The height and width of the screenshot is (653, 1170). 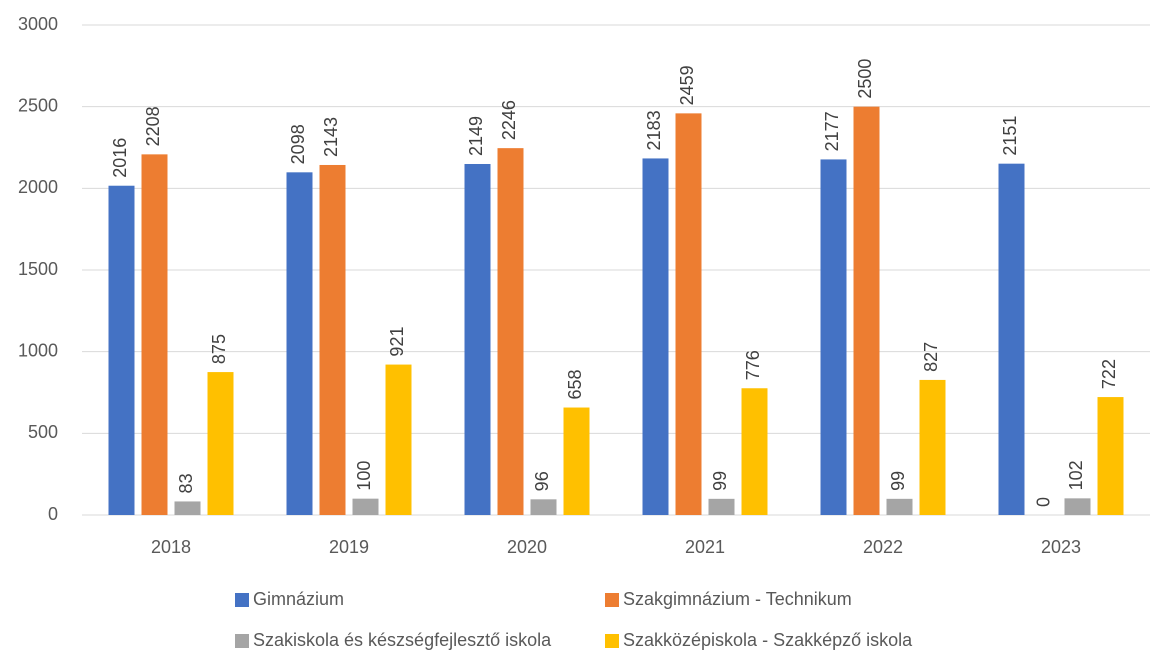 What do you see at coordinates (509, 120) in the screenshot?
I see `data-label: 2246` at bounding box center [509, 120].